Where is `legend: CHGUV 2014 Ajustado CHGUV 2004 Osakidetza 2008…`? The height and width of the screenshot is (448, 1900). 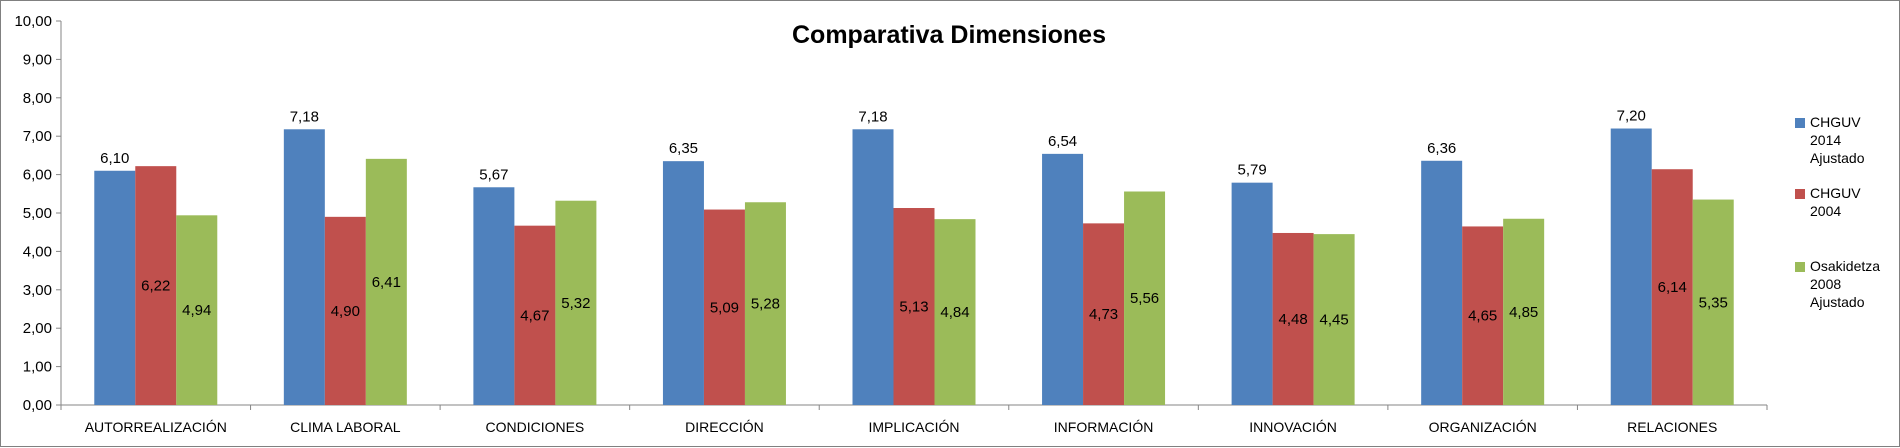
legend: CHGUV 2014 Ajustado CHGUV 2004 Osakidetza 2008… is located at coordinates (1837, 212).